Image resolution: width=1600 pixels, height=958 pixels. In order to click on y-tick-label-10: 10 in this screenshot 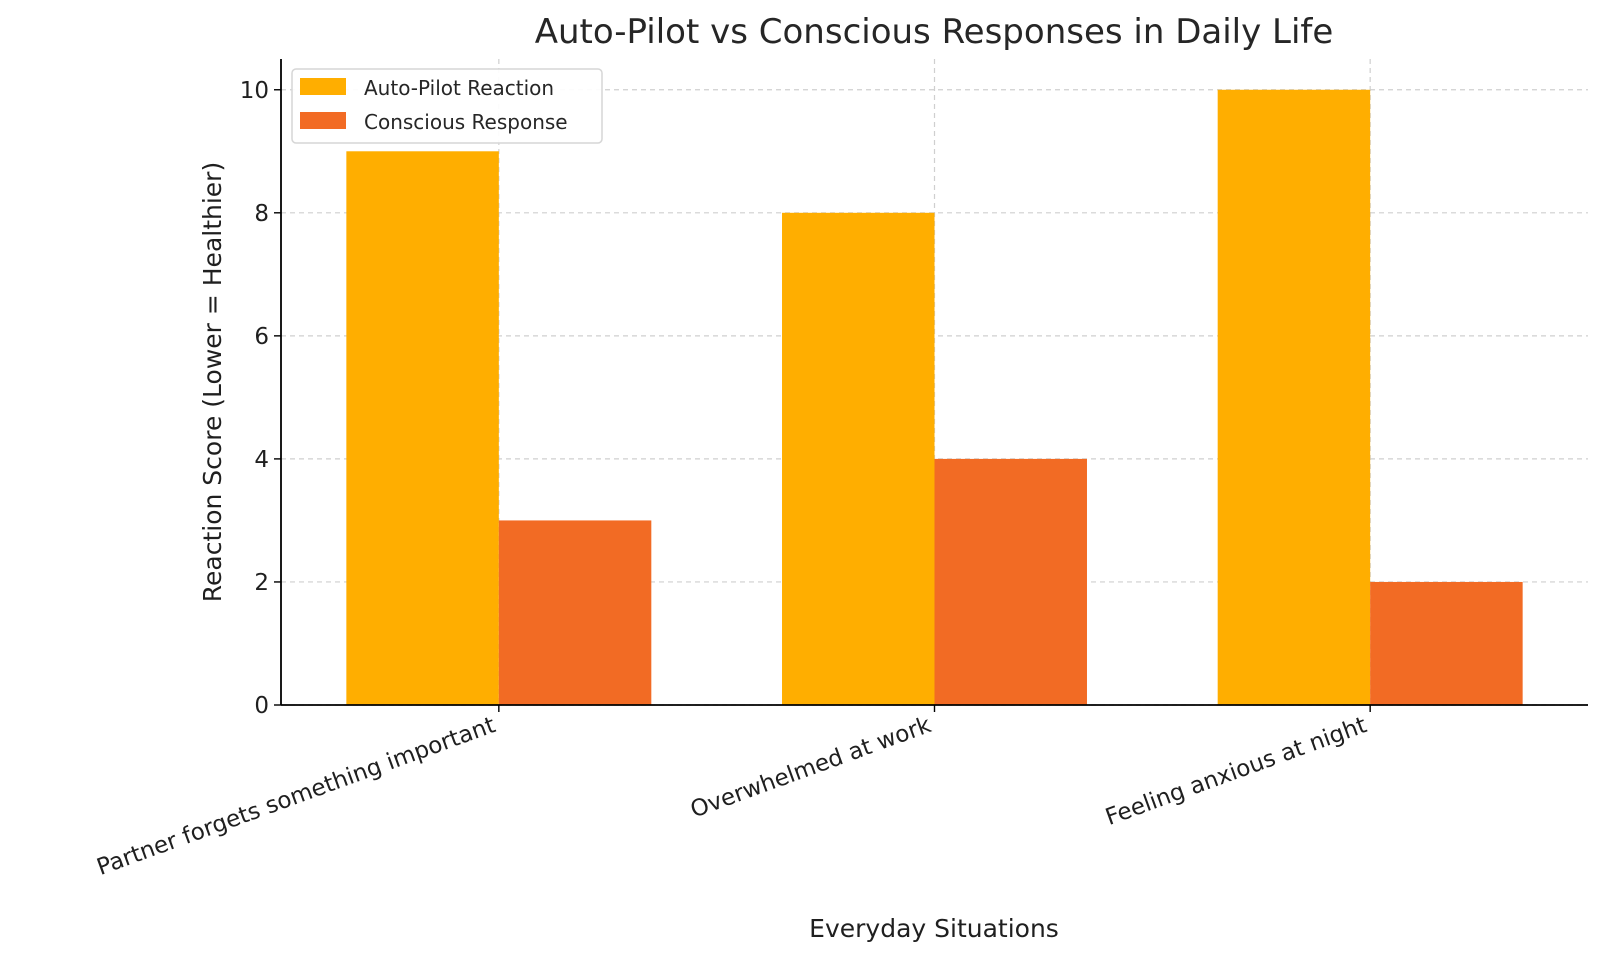, I will do `click(254, 91)`.